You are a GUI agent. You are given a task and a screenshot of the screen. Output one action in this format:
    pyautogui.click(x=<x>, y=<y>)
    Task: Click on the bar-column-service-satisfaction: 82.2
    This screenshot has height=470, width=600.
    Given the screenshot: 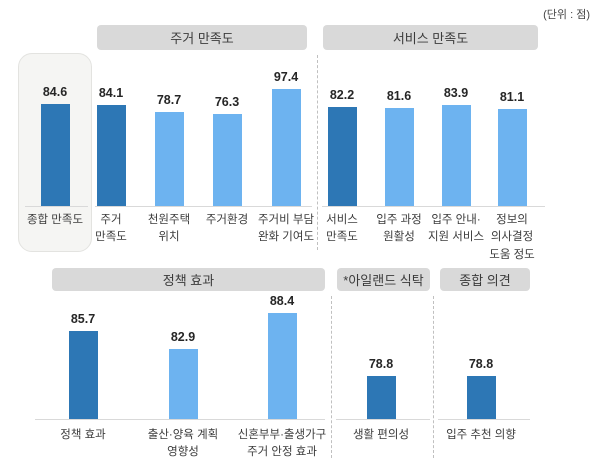 What is the action you would take?
    pyautogui.click(x=342, y=147)
    